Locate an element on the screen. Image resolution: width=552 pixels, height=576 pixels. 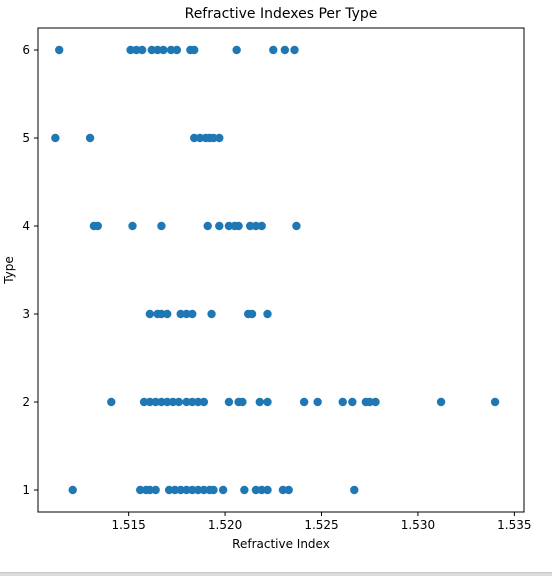
y-tick-label: 2 is located at coordinates (26, 402).